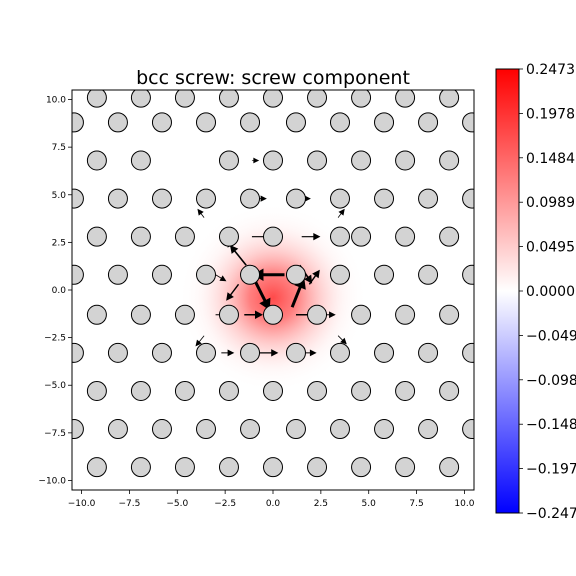 This screenshot has width=576, height=576. I want to click on y-axis-ticks: −10.0 −7.5 −5.0 −2.5 0.0 2.5 5.0 7.5 10.0, so click(55, 291).